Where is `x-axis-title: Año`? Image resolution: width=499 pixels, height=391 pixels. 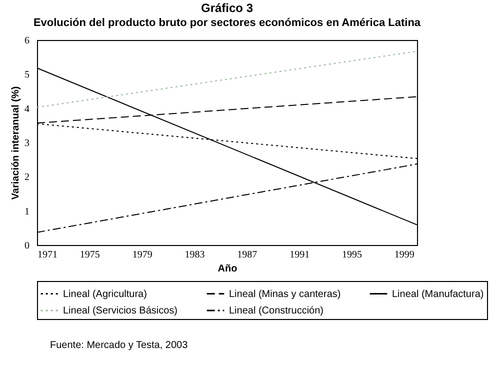
x-axis-title: Año is located at coordinates (228, 269).